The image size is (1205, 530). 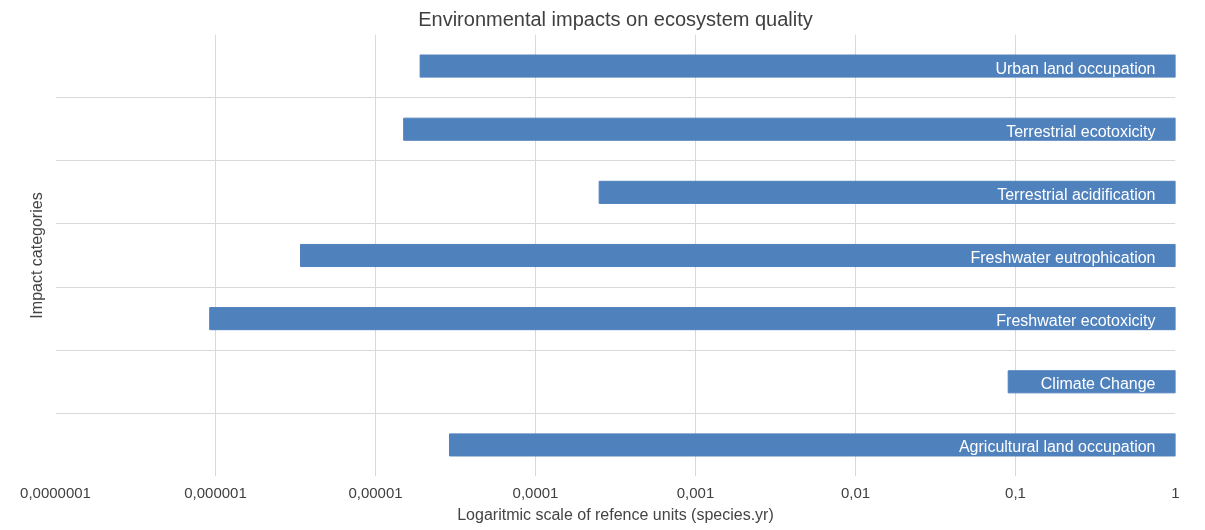 I want to click on y-tick-label: Agricultural land occupation, so click(x=1057, y=447).